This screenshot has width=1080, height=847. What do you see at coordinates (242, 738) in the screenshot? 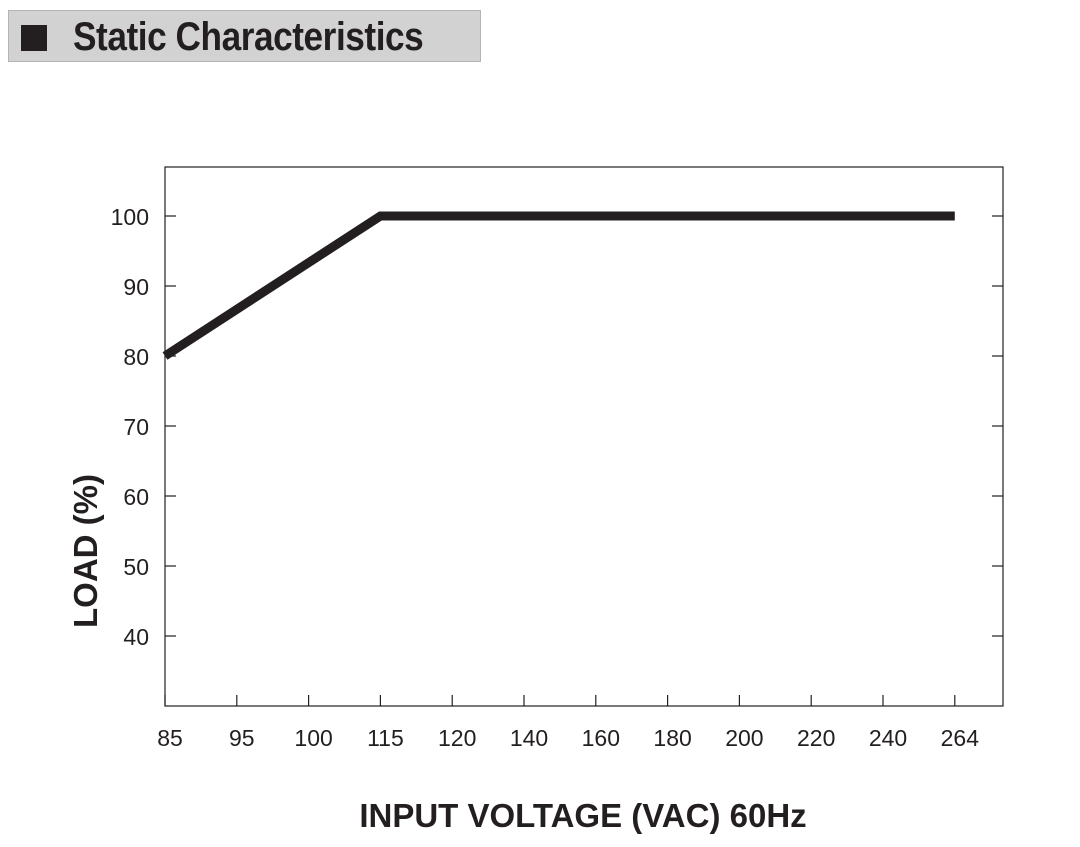
I see `x-tick-label: 95` at bounding box center [242, 738].